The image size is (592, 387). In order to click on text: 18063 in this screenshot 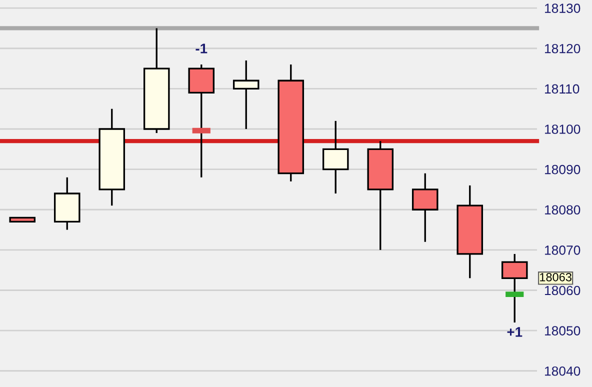, I will do `click(556, 277)`.